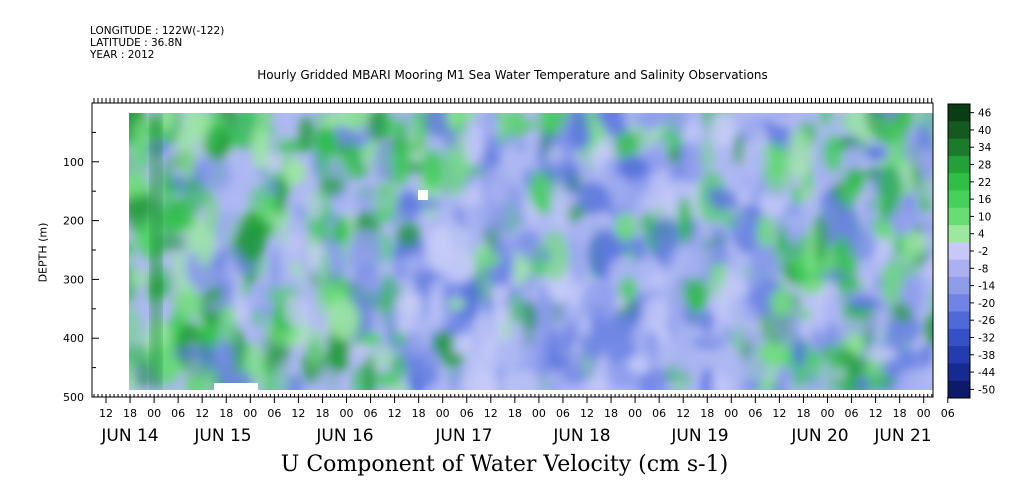 This screenshot has width=1009, height=504. What do you see at coordinates (986, 338) in the screenshot?
I see `colorbar-label: -32` at bounding box center [986, 338].